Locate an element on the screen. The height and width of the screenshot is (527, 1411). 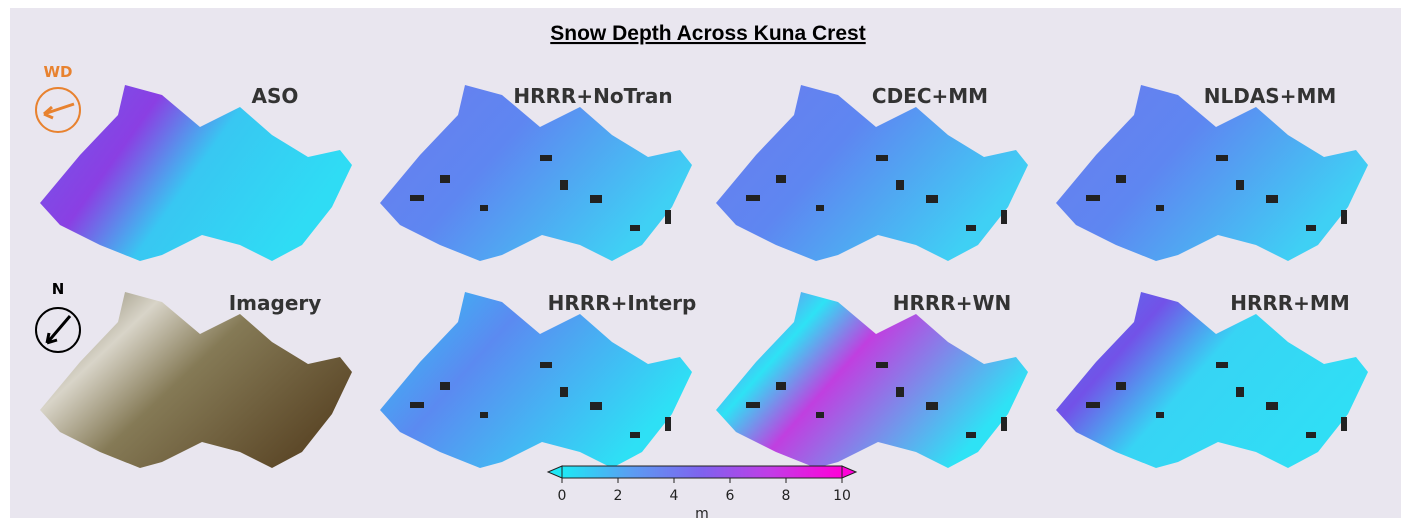
colorbar: m 0 2 4 6 8 10 is located at coordinates (702, 493).